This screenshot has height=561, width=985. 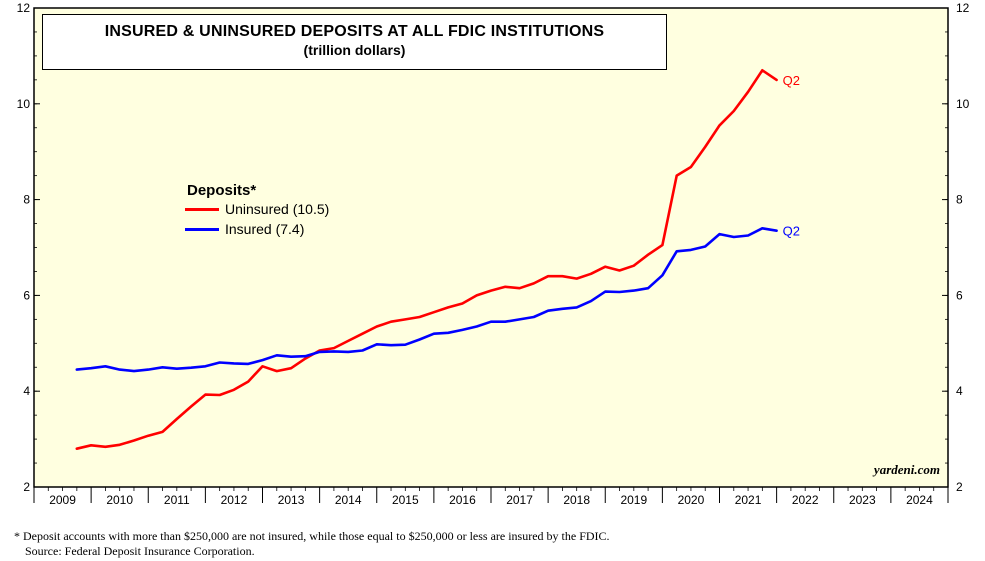 What do you see at coordinates (405, 500) in the screenshot?
I see `x-tick-label: 2015` at bounding box center [405, 500].